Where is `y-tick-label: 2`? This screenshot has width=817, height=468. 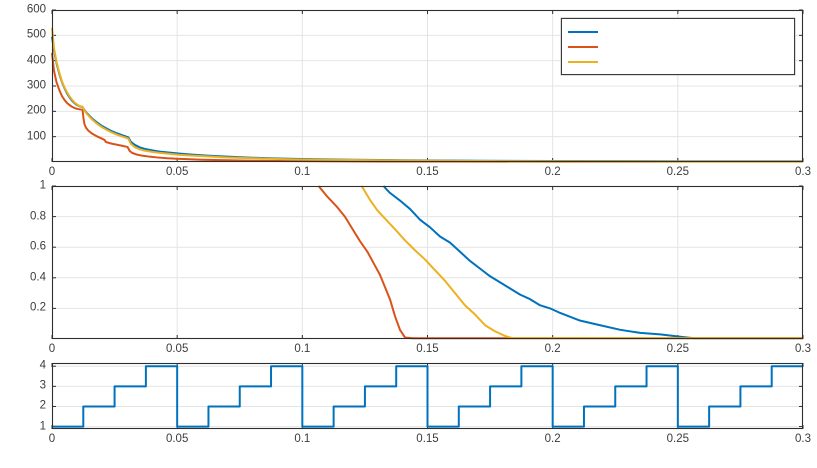
y-tick-label: 2 is located at coordinates (42, 405).